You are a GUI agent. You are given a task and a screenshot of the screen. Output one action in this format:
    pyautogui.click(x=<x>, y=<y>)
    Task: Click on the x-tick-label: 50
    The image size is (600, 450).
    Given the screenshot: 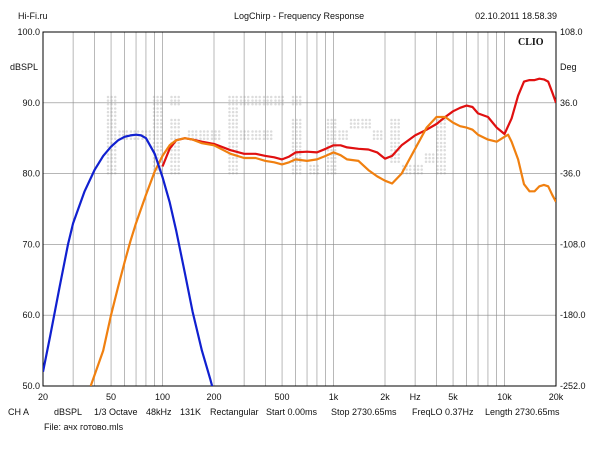 What is the action you would take?
    pyautogui.click(x=111, y=397)
    